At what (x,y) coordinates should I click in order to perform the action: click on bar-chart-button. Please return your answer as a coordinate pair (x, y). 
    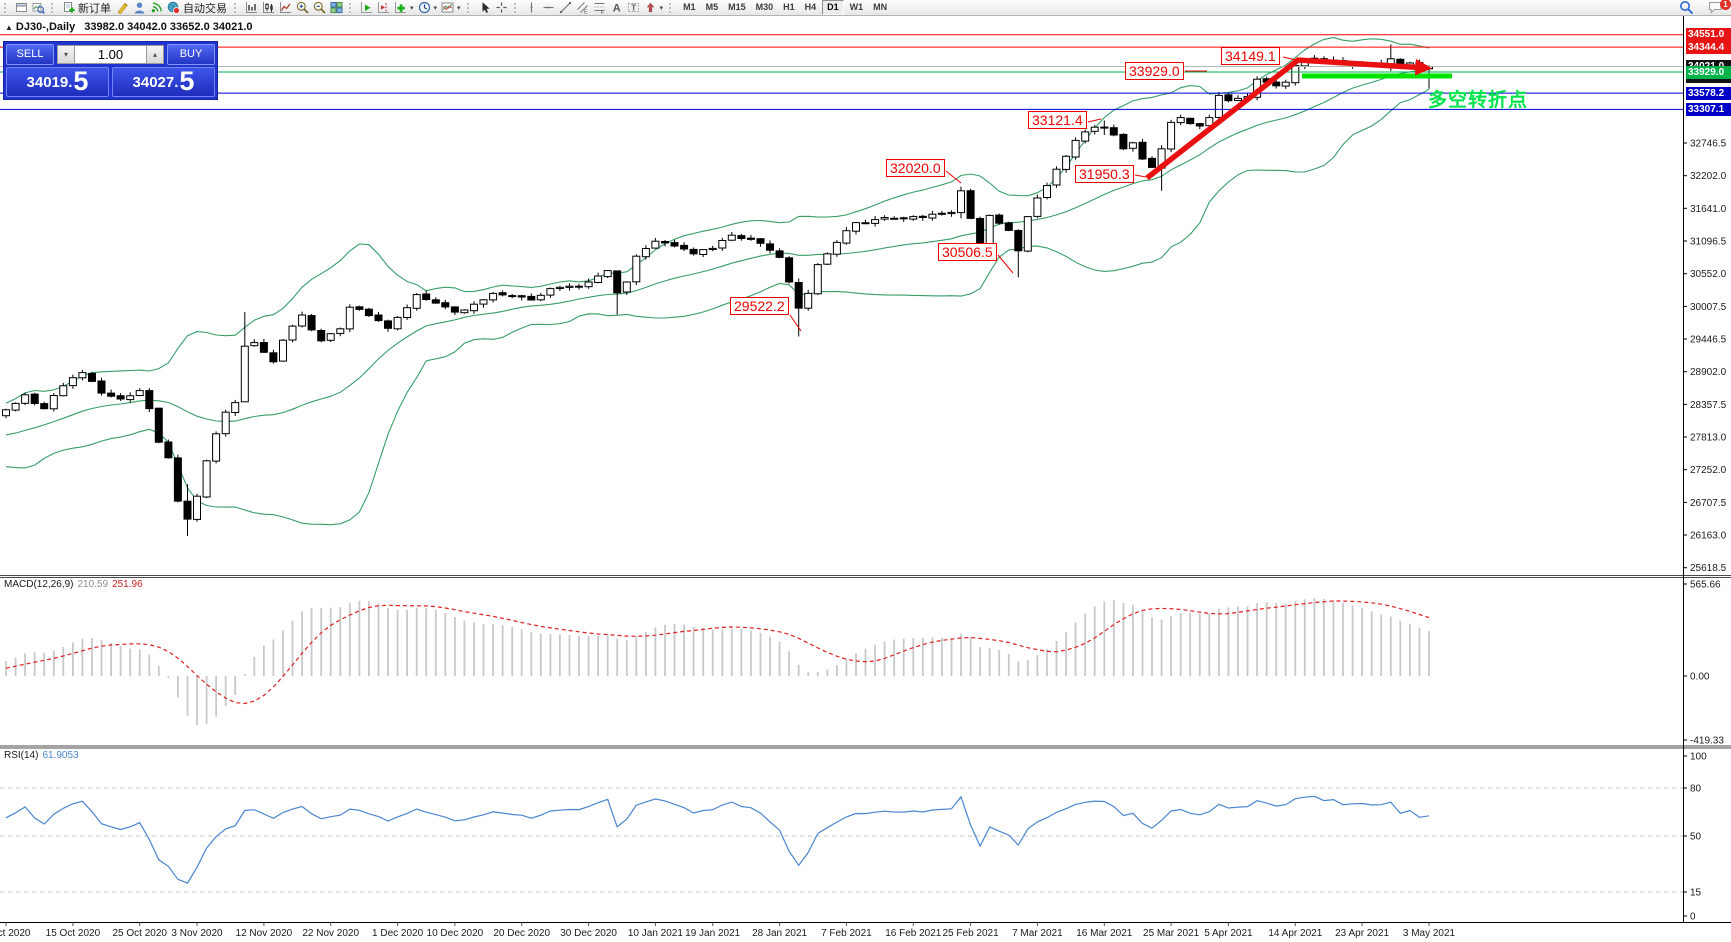
    Looking at the image, I should click on (251, 8).